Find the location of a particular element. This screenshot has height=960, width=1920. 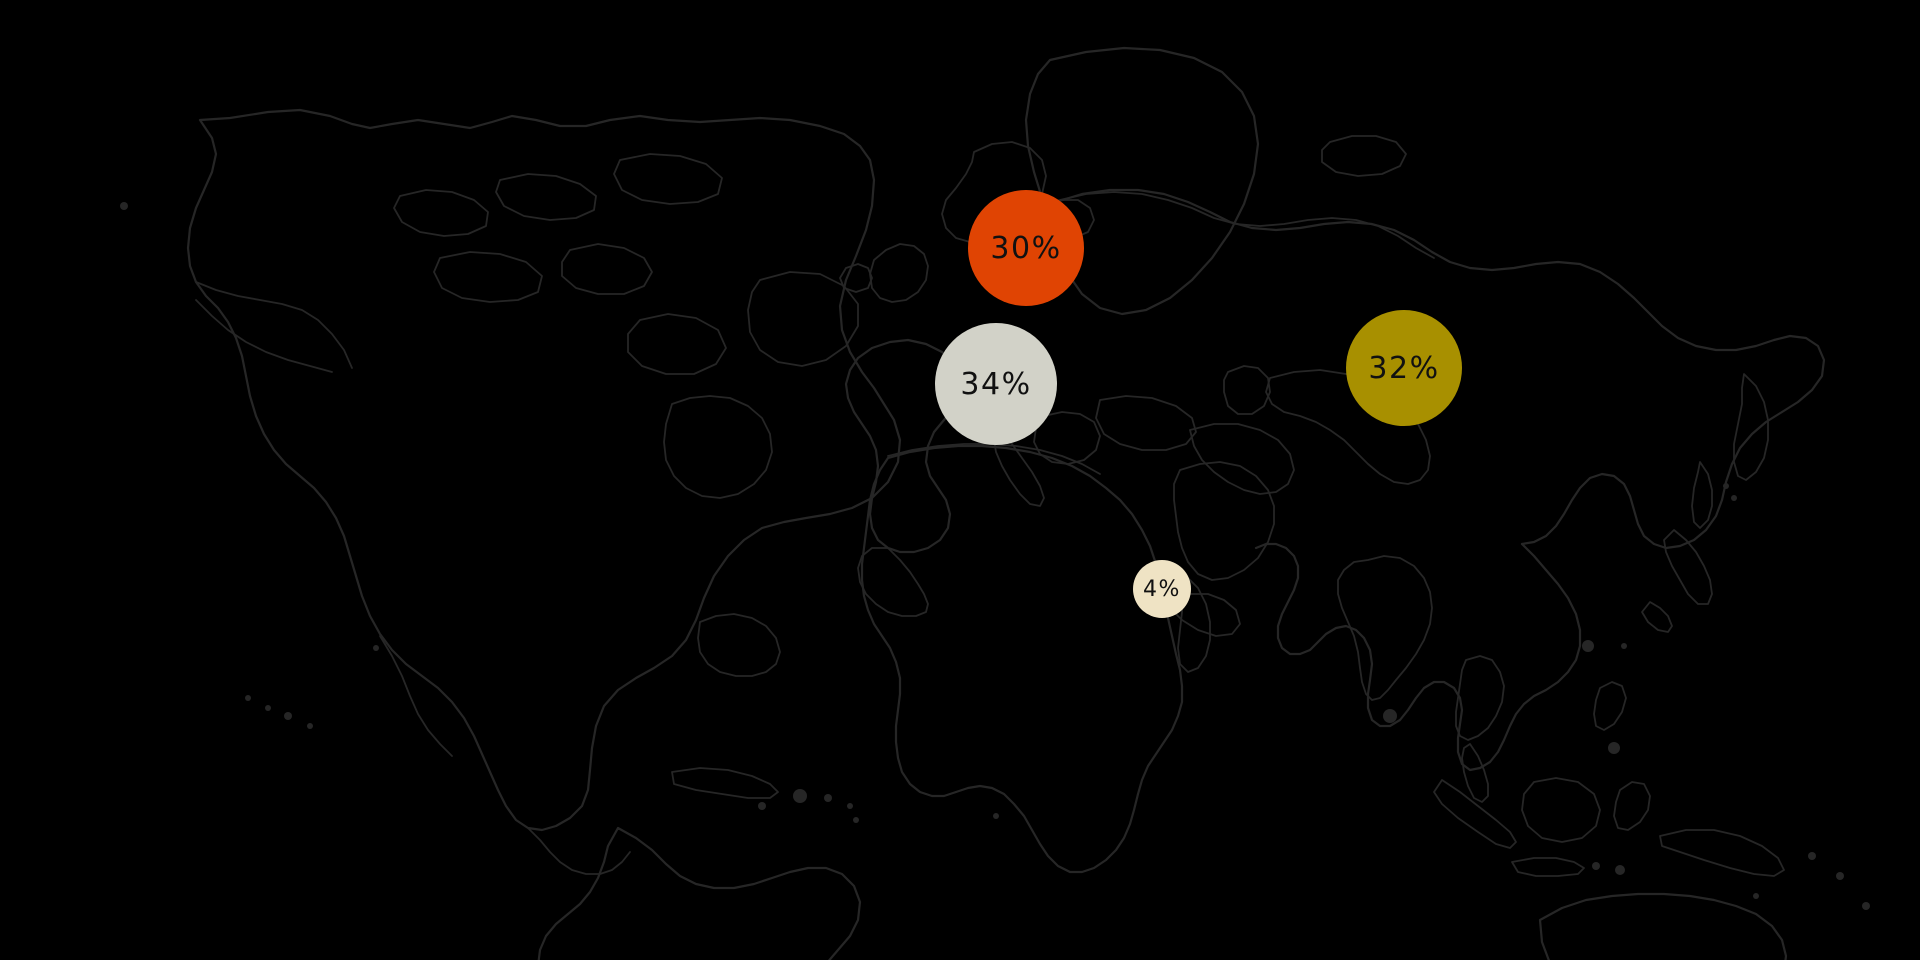

land-sri-lanka is located at coordinates (1390, 716).